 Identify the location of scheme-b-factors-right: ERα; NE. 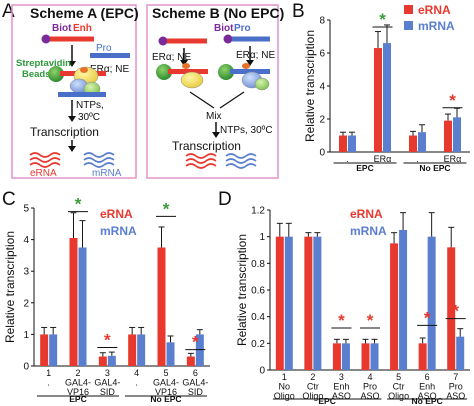
(255, 55).